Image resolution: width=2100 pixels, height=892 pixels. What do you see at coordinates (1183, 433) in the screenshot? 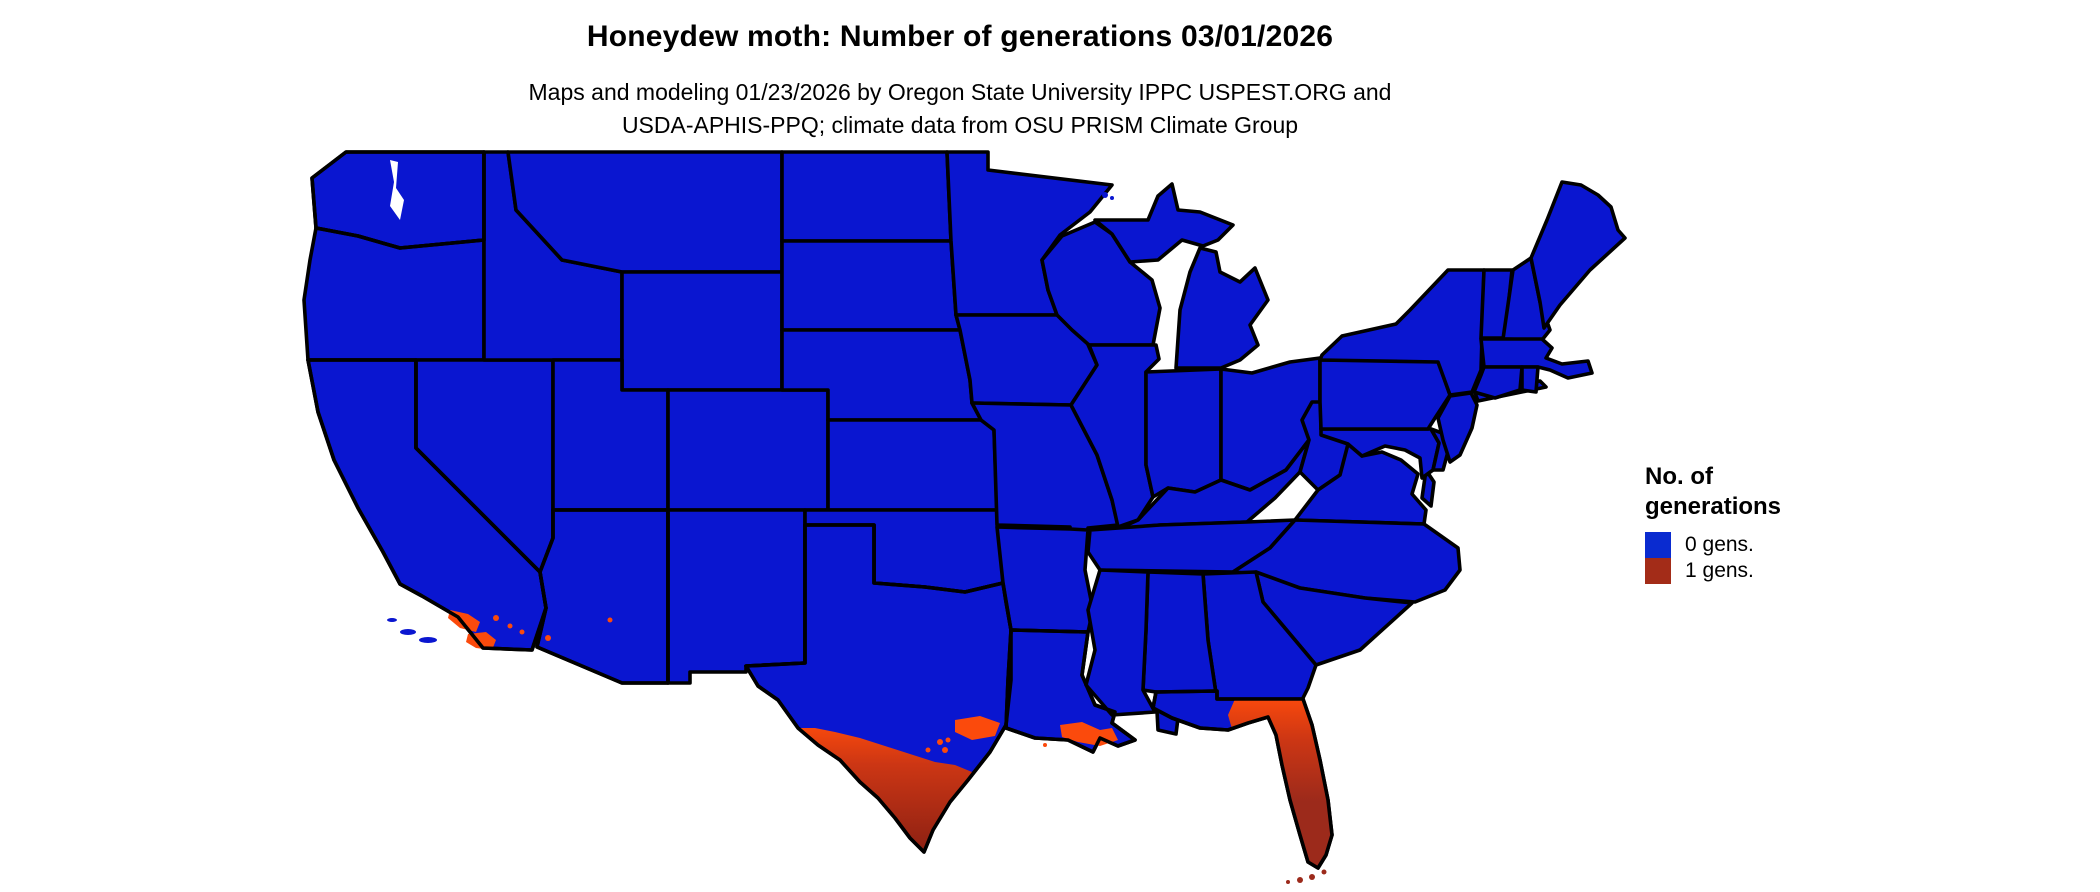
I see `state-indiana` at bounding box center [1183, 433].